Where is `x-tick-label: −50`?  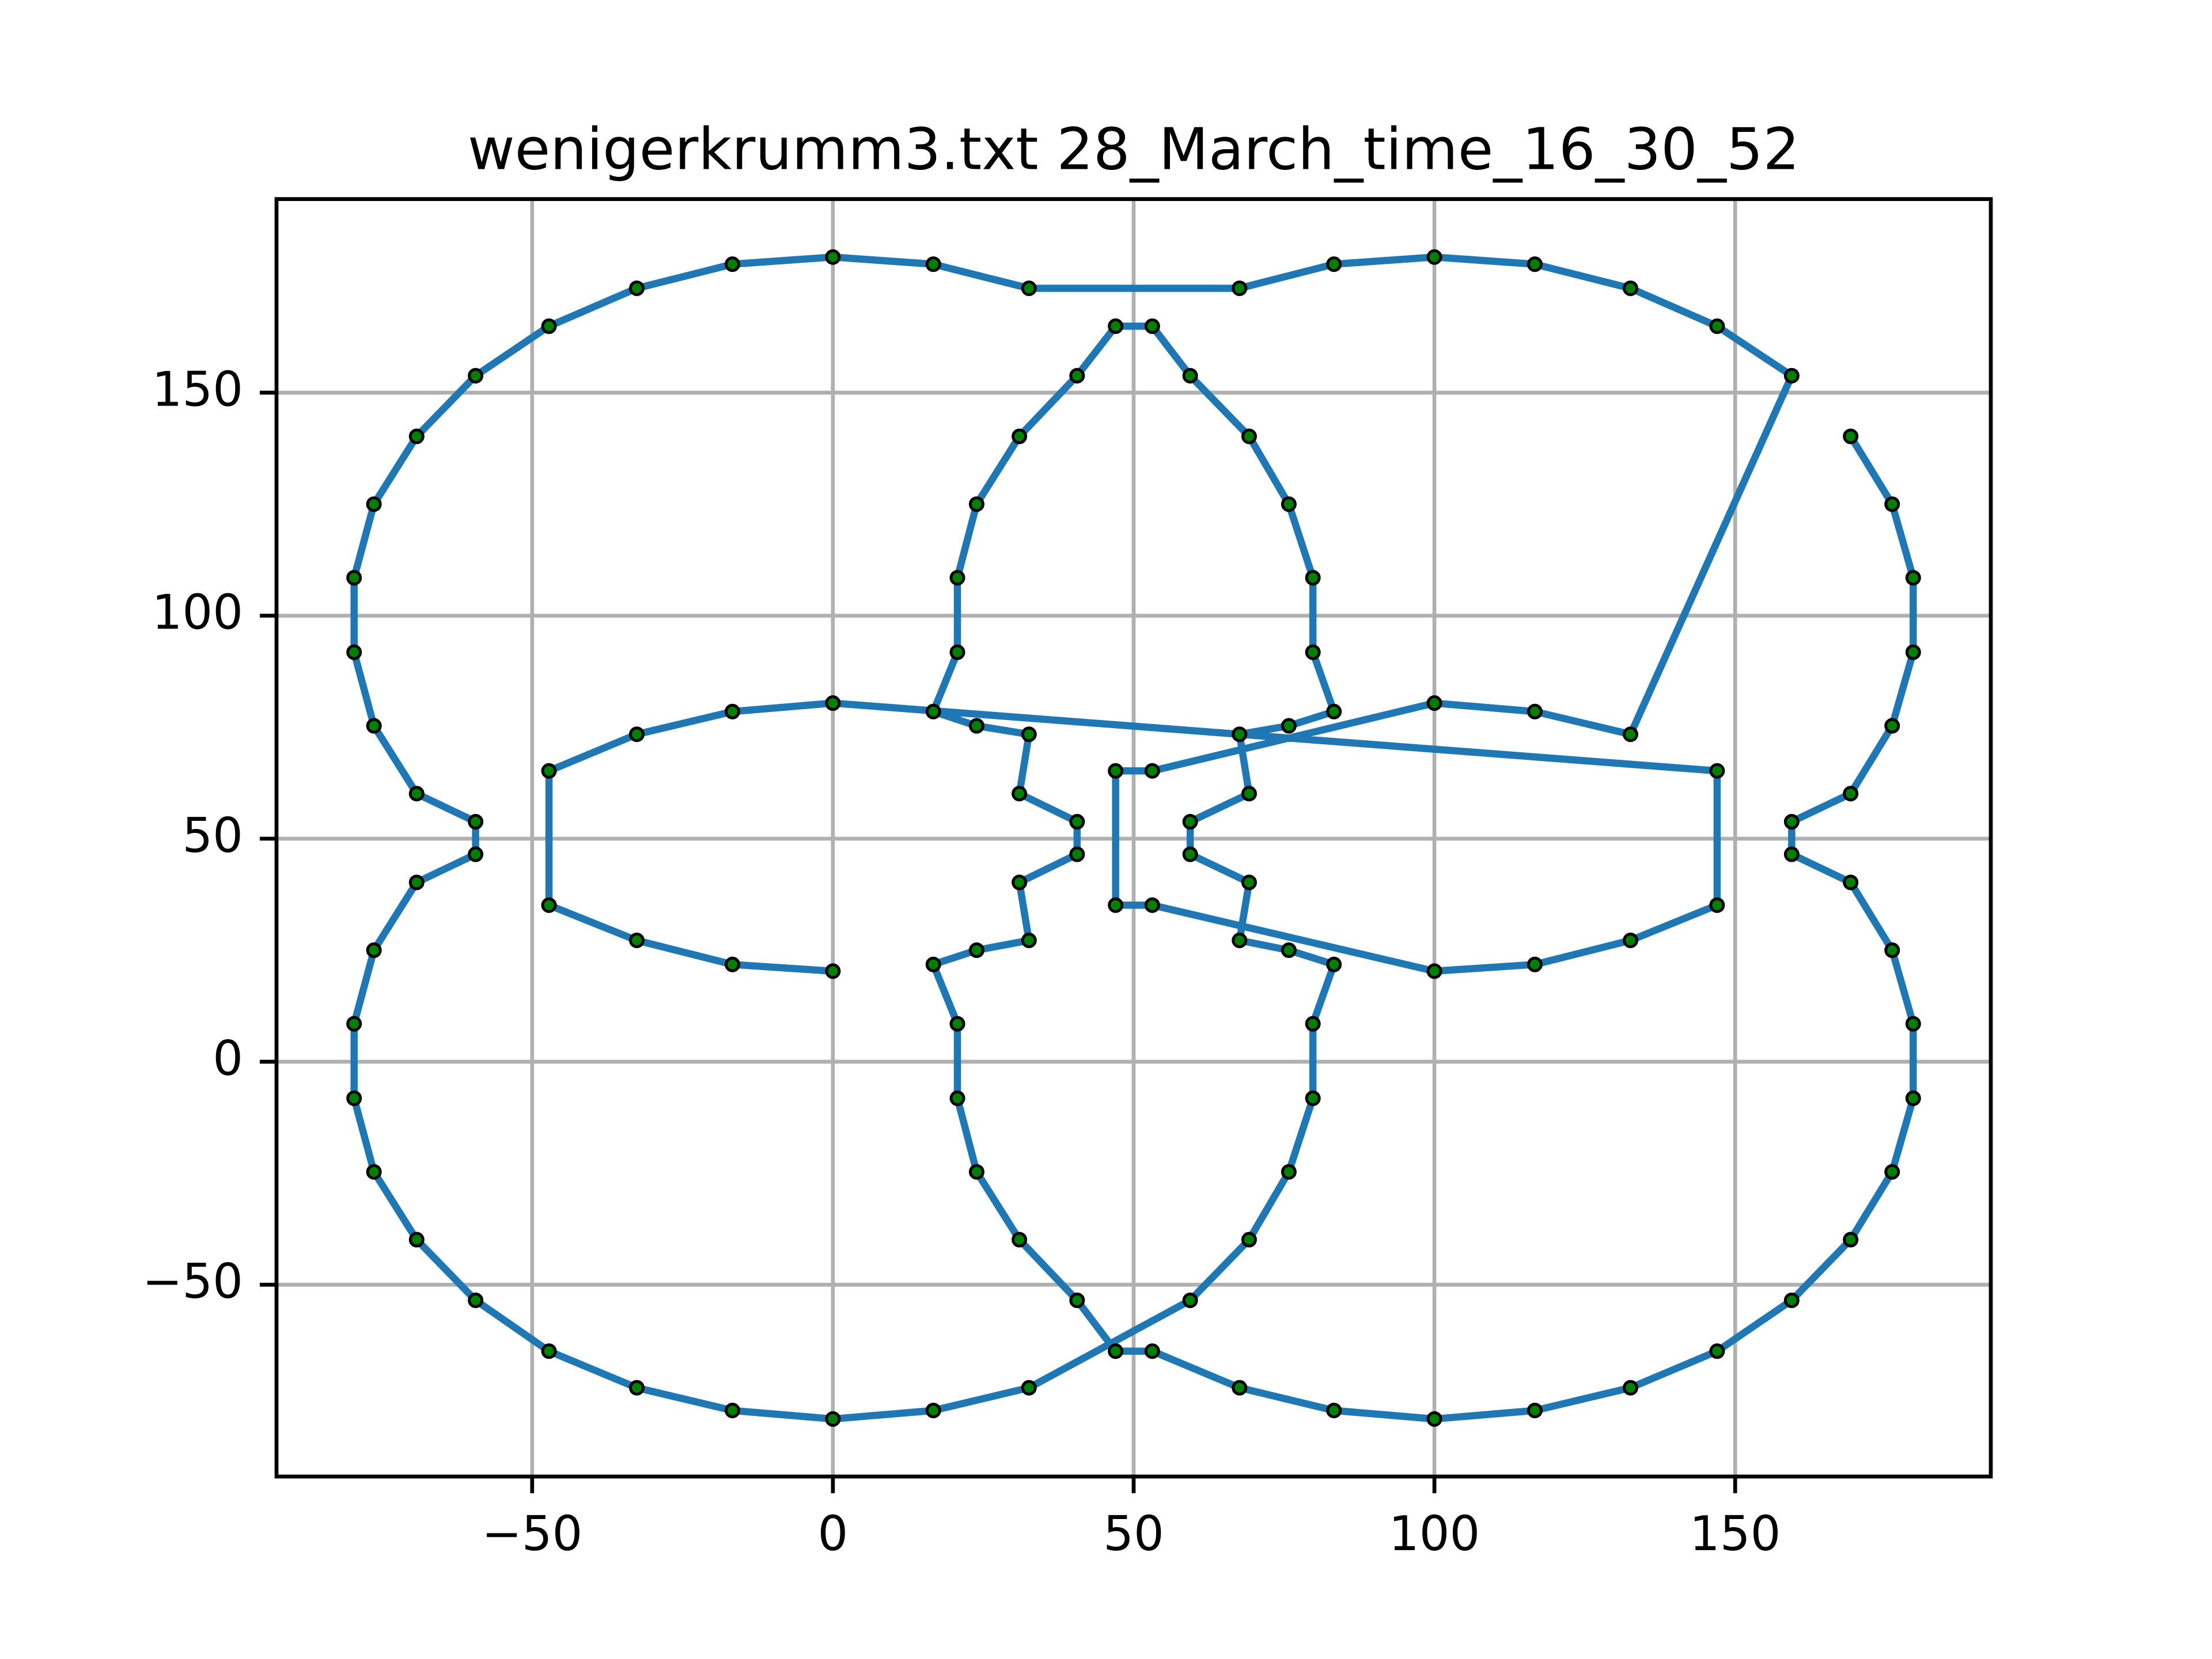 x-tick-label: −50 is located at coordinates (532, 1534).